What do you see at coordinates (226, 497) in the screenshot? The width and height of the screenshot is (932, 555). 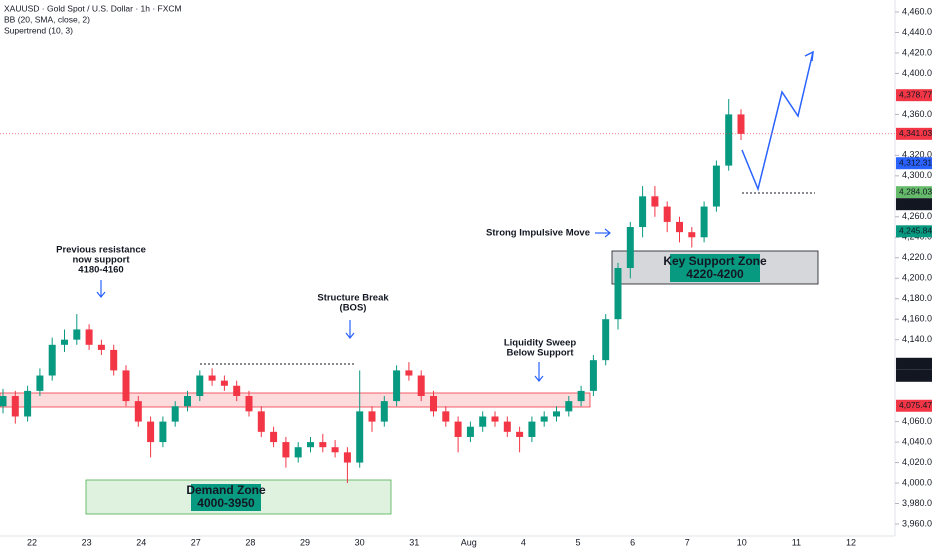 I see `demand-label-bg` at bounding box center [226, 497].